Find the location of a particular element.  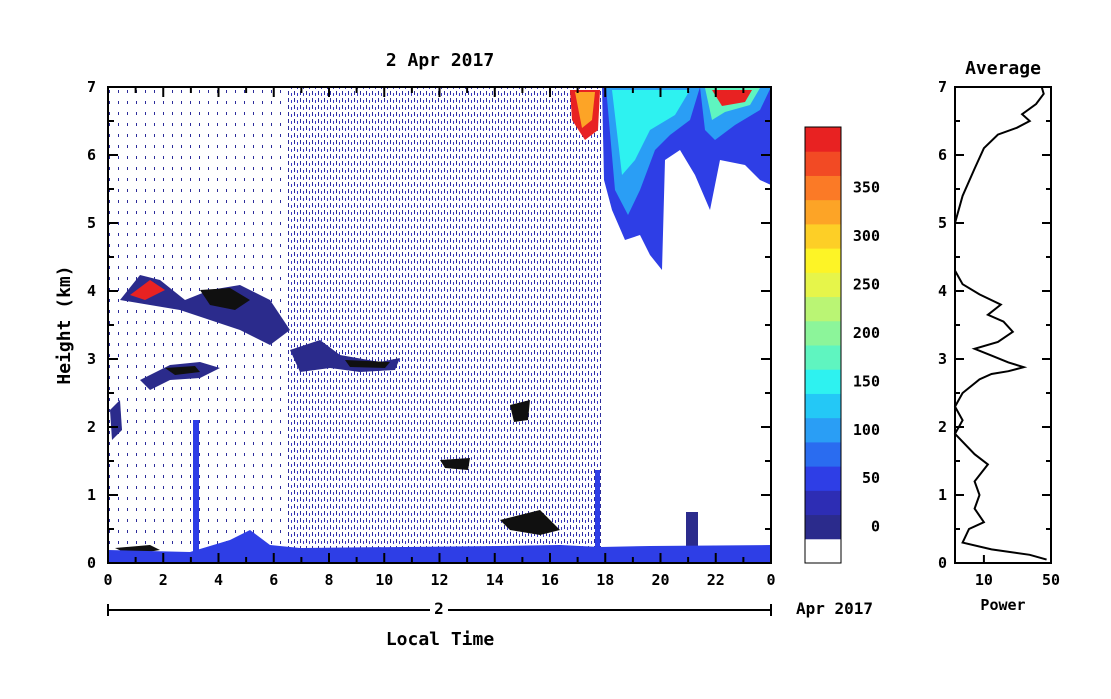

date-bar-label-bg is located at coordinates (439, 609).